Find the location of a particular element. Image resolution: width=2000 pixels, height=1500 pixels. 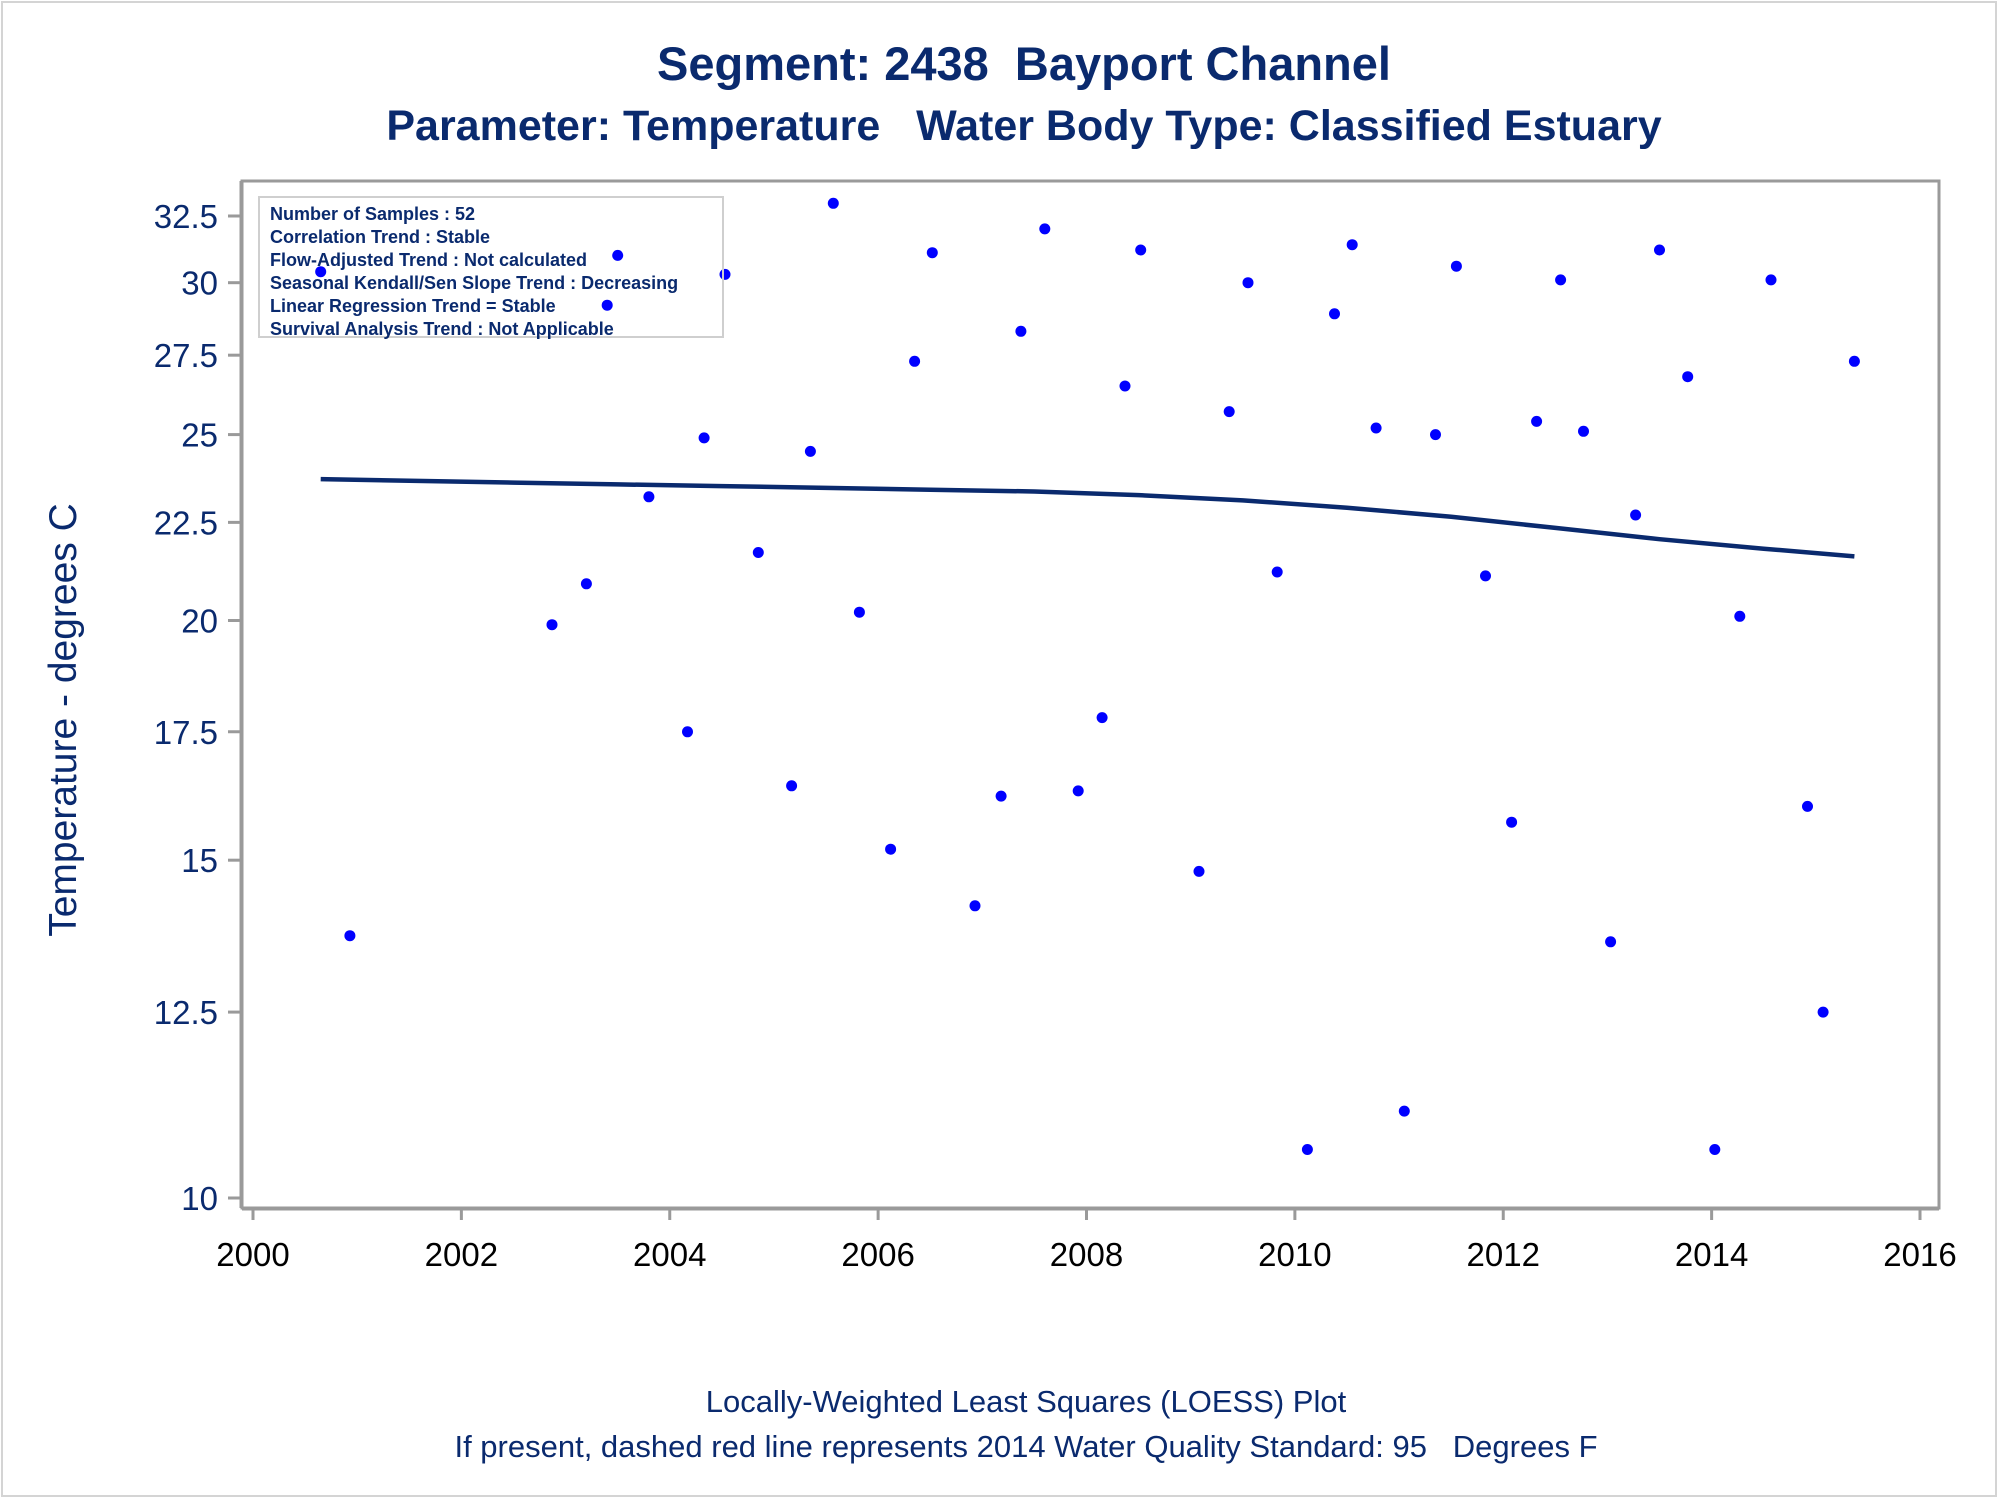

y-tick-label: 27.5 is located at coordinates (186, 355).